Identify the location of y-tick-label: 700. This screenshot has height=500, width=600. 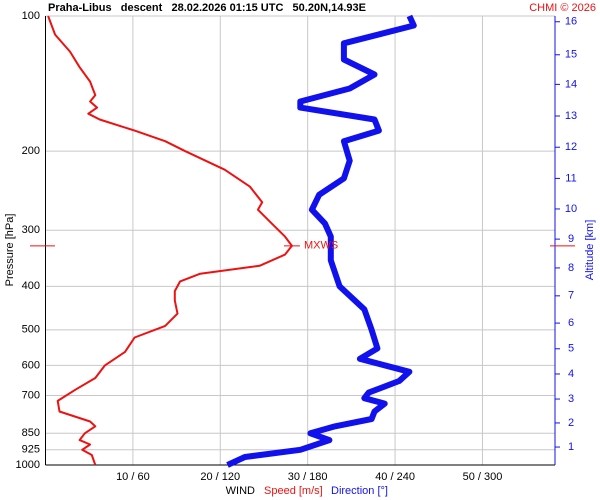
(31, 395).